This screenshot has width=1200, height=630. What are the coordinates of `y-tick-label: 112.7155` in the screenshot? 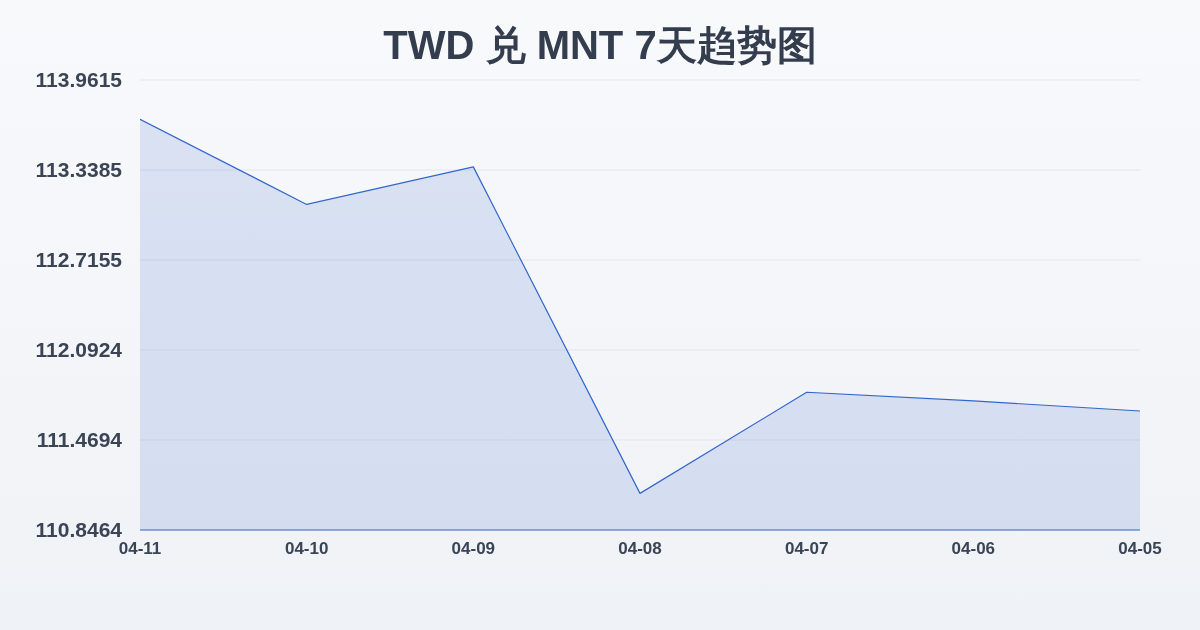 It's located at (79, 260).